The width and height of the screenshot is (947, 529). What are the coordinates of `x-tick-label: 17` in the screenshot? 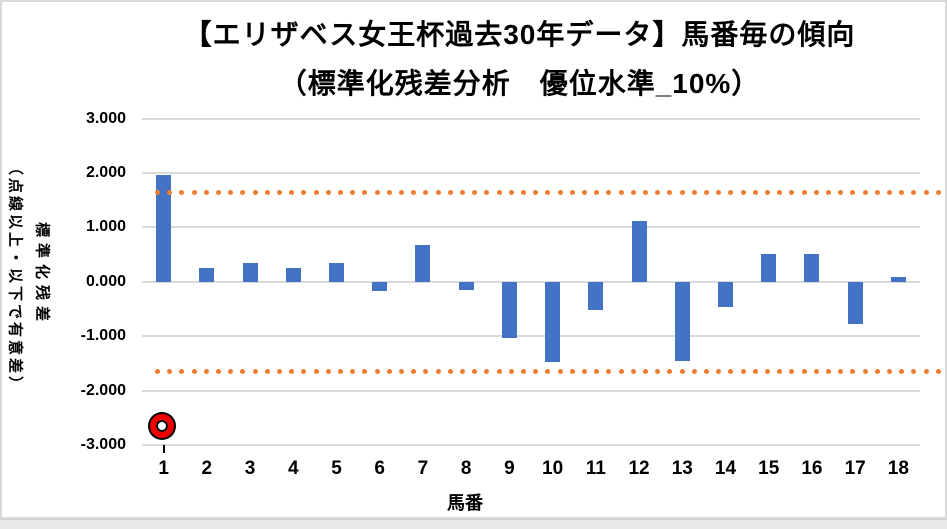 It's located at (855, 468).